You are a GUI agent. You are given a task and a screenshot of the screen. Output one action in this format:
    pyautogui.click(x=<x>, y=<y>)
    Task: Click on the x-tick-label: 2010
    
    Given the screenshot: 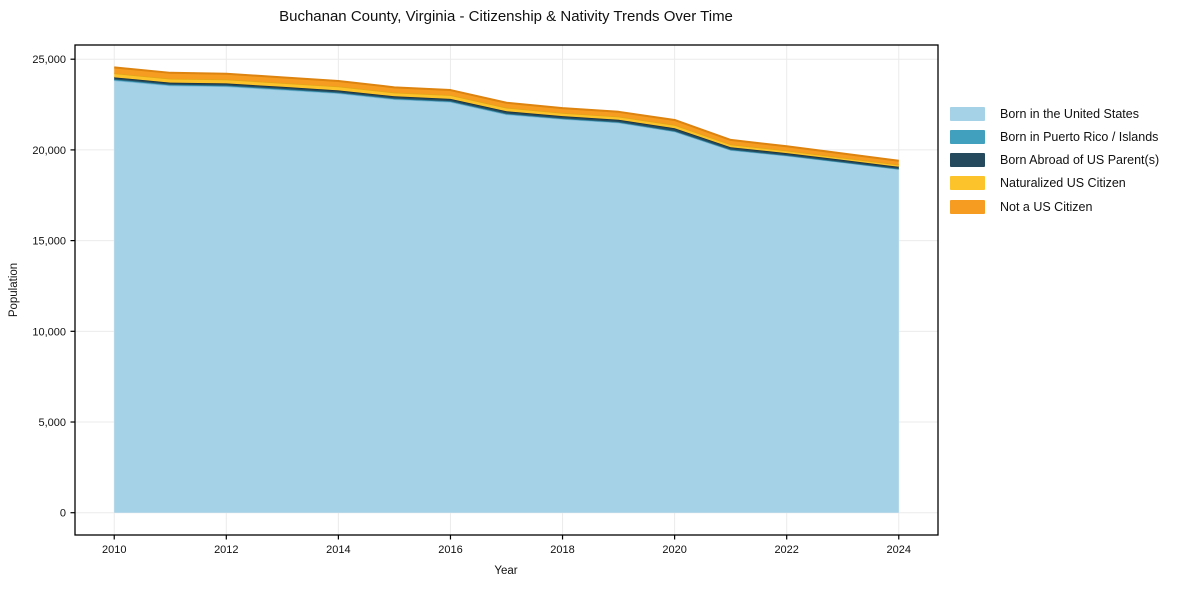 What is the action you would take?
    pyautogui.click(x=114, y=550)
    